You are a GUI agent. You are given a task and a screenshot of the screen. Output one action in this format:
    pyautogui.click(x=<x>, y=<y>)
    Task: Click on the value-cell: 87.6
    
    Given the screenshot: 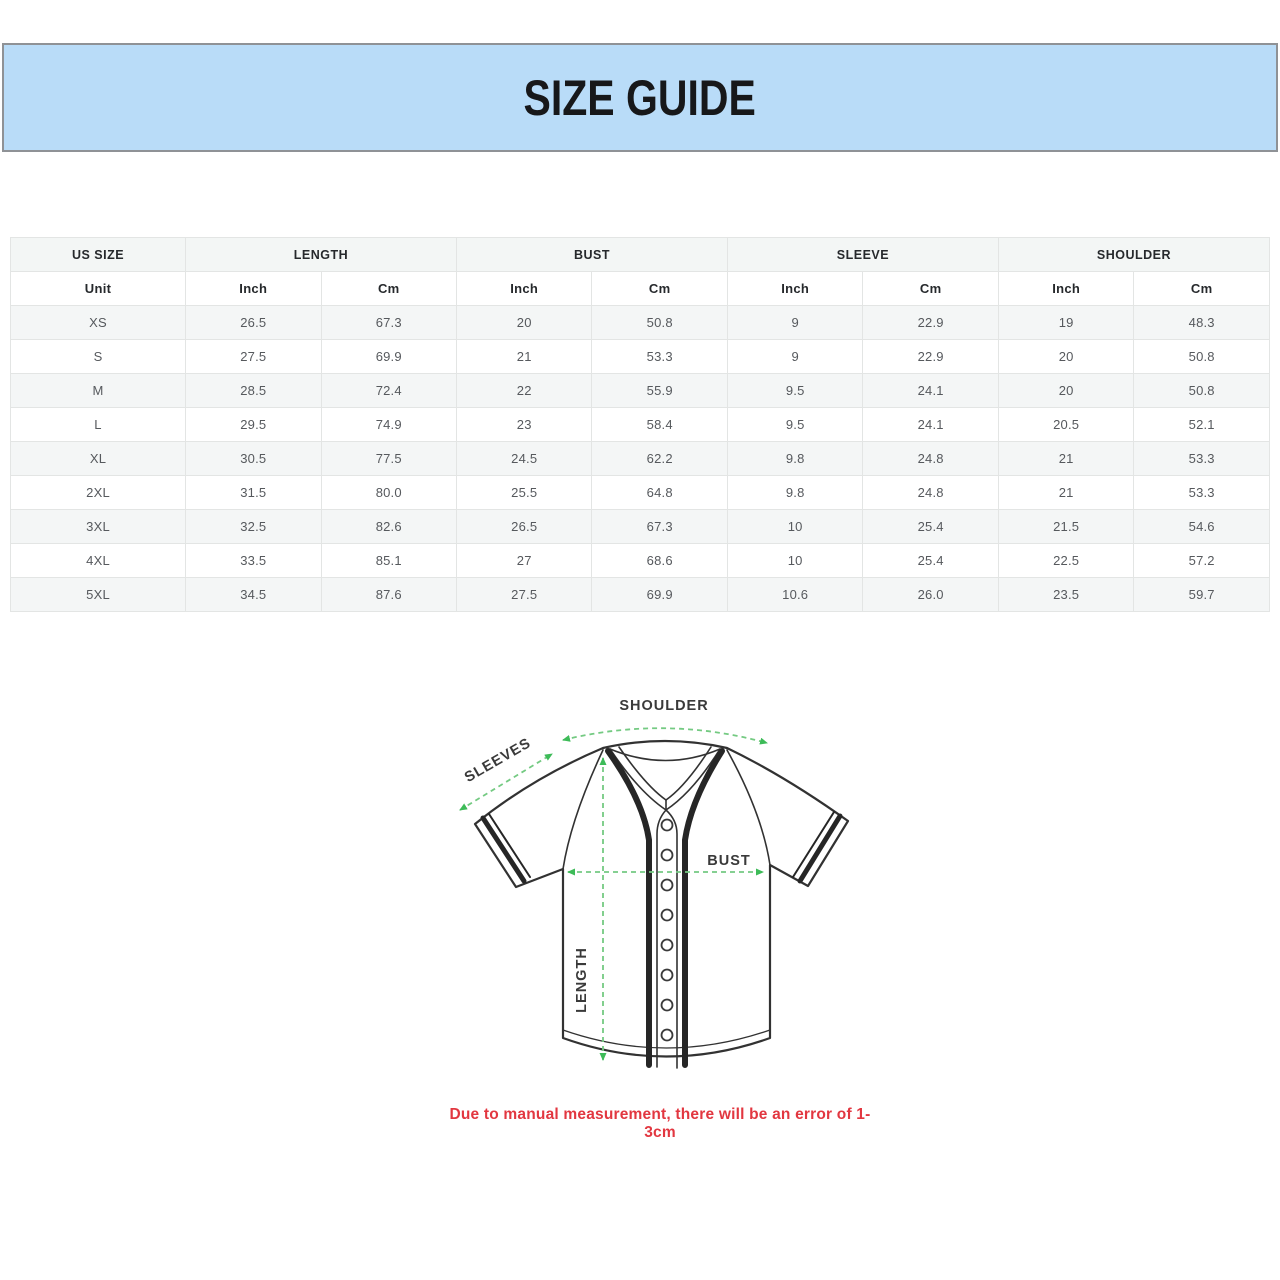 What is the action you would take?
    pyautogui.click(x=388, y=594)
    